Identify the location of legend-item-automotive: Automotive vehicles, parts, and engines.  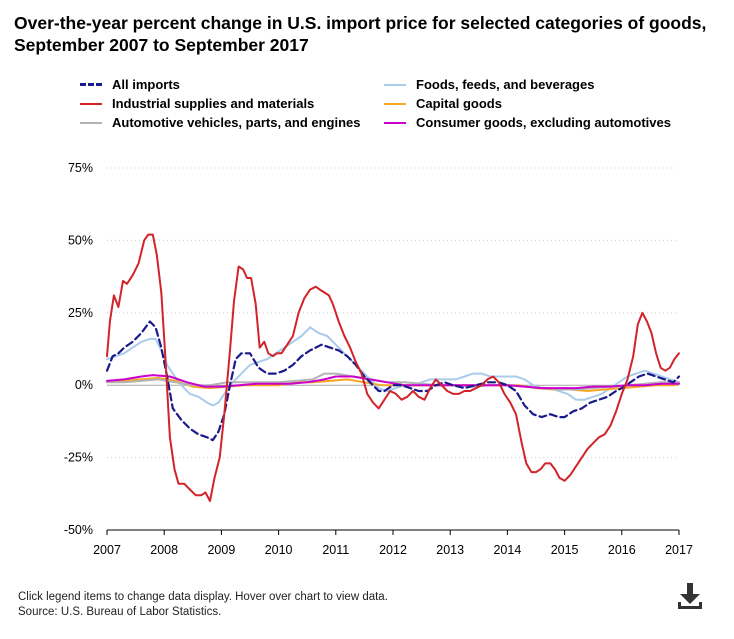
(220, 122).